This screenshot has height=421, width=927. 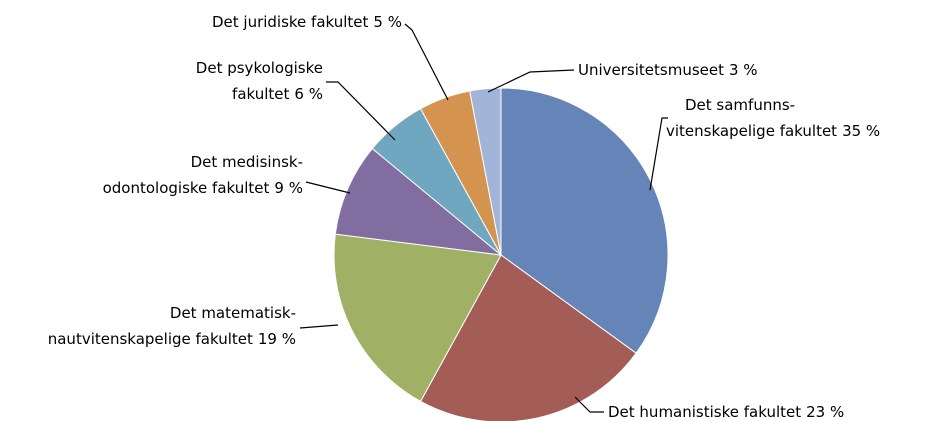 What do you see at coordinates (288, 188) in the screenshot?
I see `value-label: 9 %` at bounding box center [288, 188].